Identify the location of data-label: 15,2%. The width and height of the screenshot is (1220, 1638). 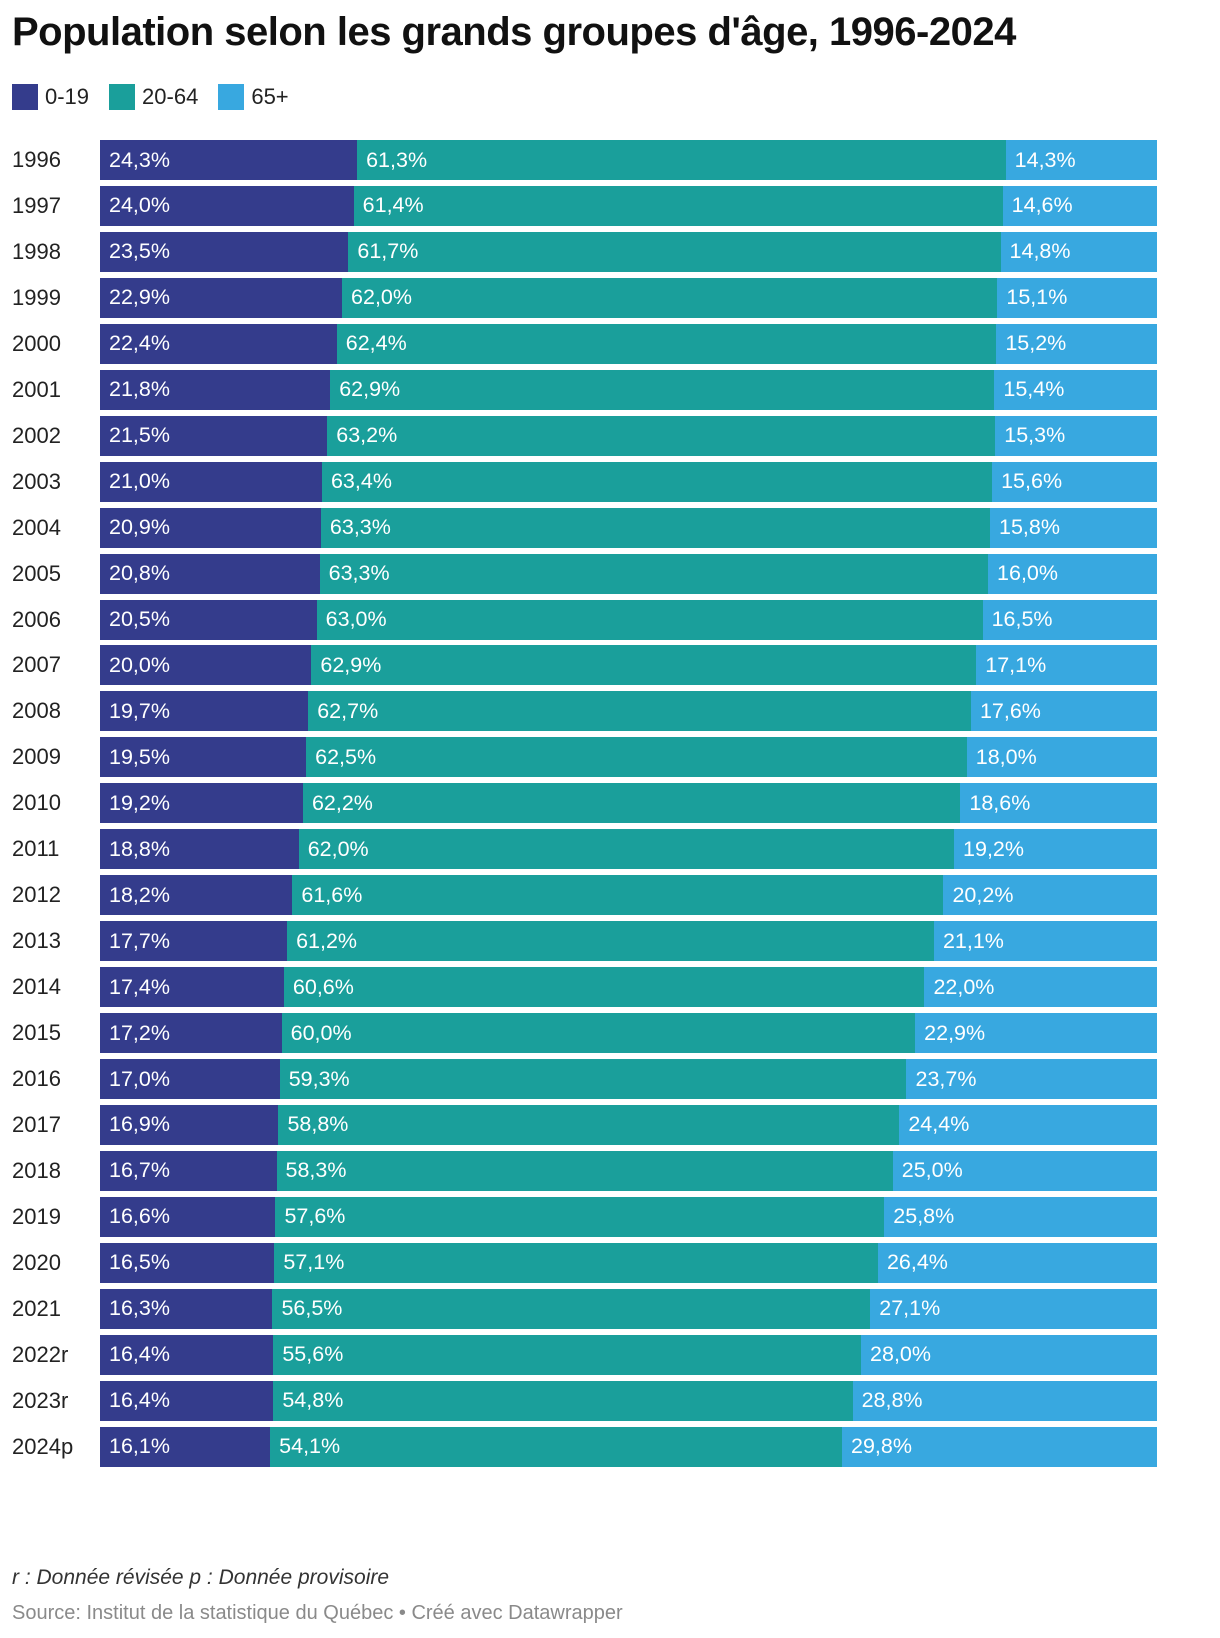
(1036, 343).